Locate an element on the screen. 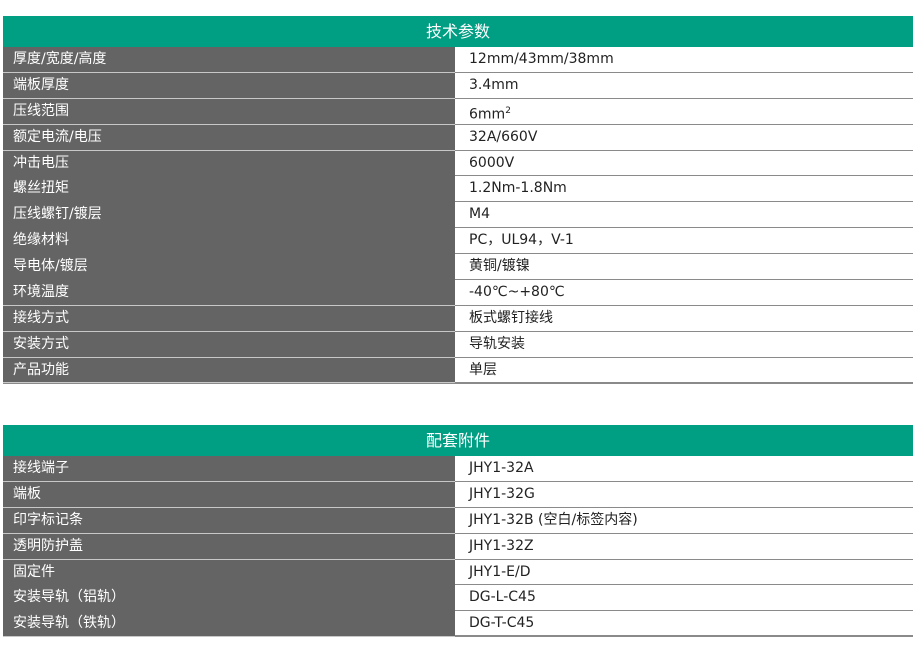 The image size is (917, 662). value-text: 12mm/43mm/38mm is located at coordinates (541, 59).